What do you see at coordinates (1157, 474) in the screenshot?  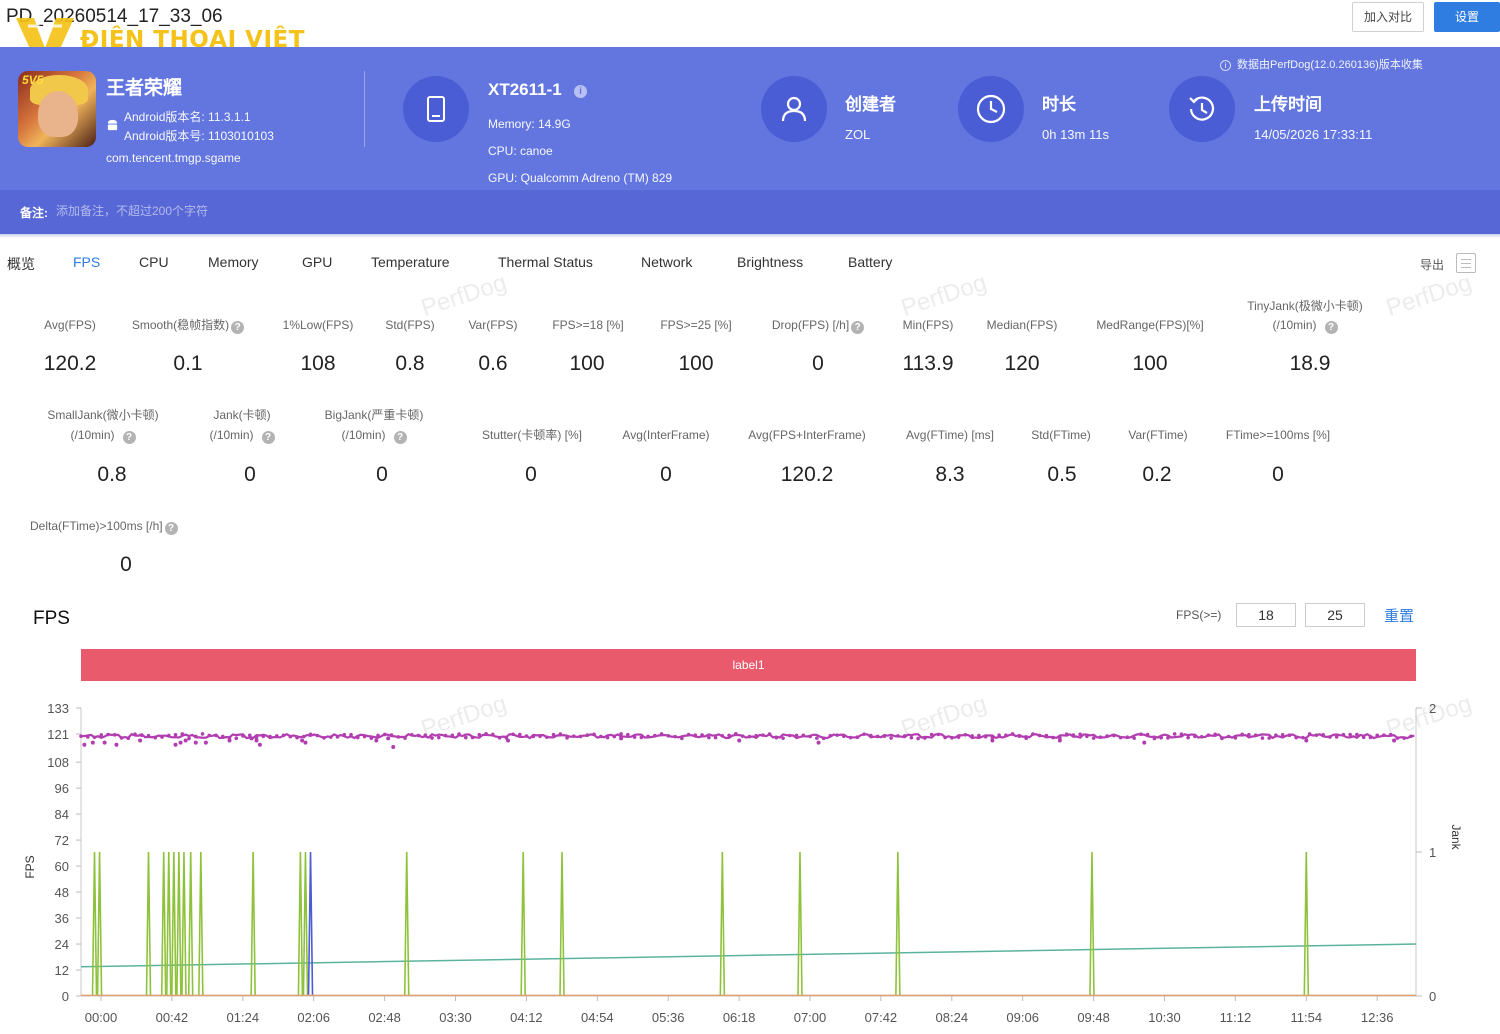 I see `stat-value: 0.2` at bounding box center [1157, 474].